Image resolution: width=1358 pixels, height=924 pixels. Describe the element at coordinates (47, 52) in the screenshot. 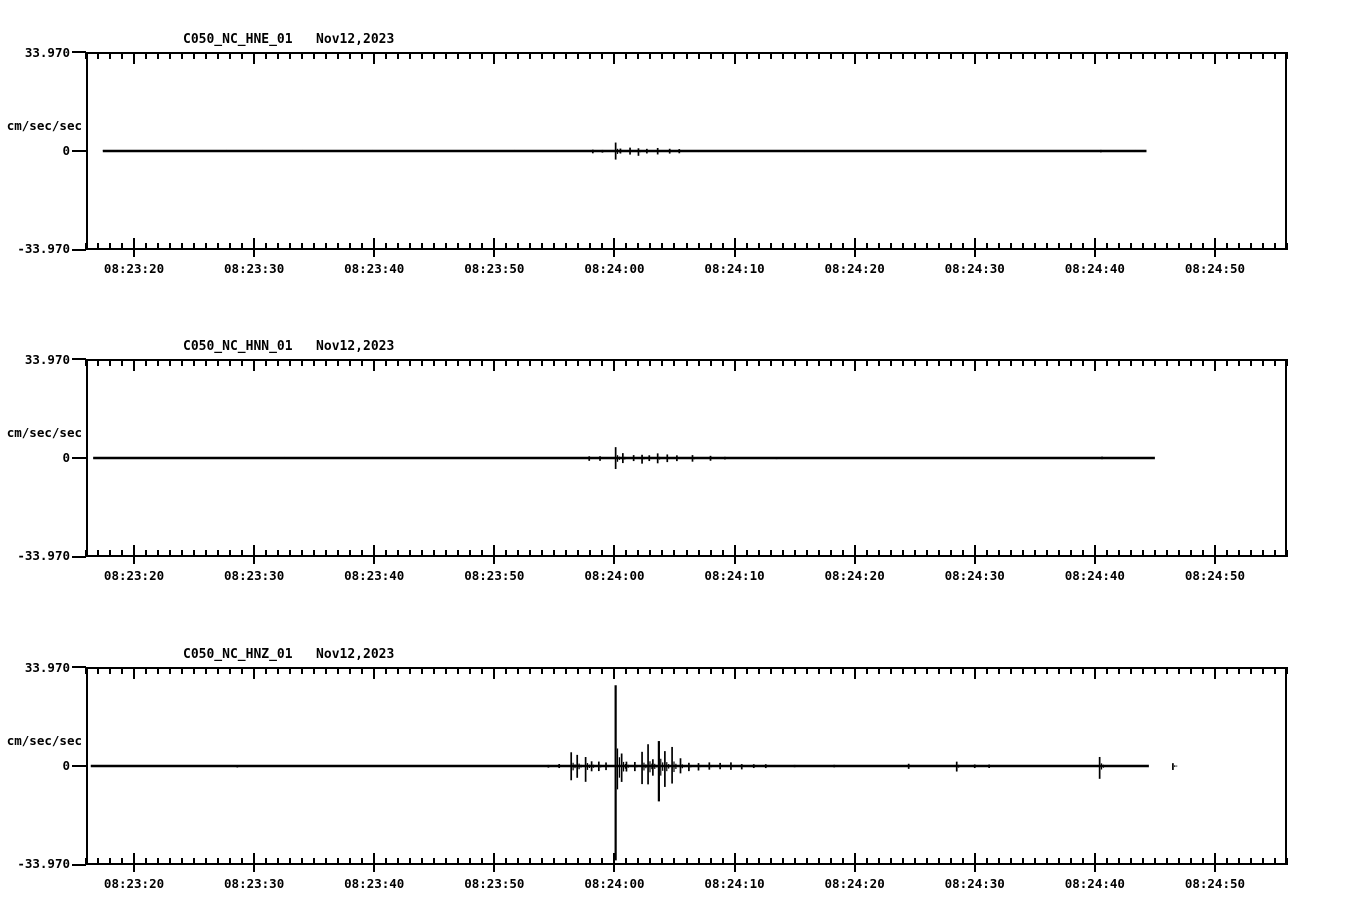

I see `y-axis-max-label-hne: 33.970` at that location.